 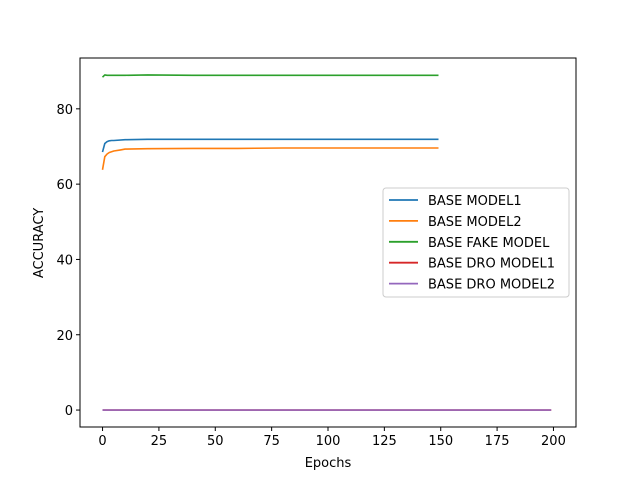 I want to click on x-tick-label: 150, so click(x=440, y=441).